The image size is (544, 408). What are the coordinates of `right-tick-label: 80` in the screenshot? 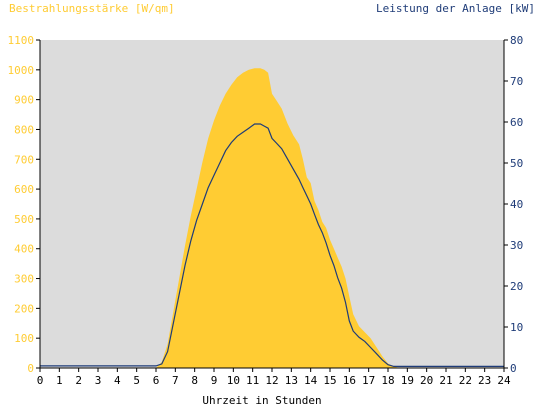 It's located at (516, 40).